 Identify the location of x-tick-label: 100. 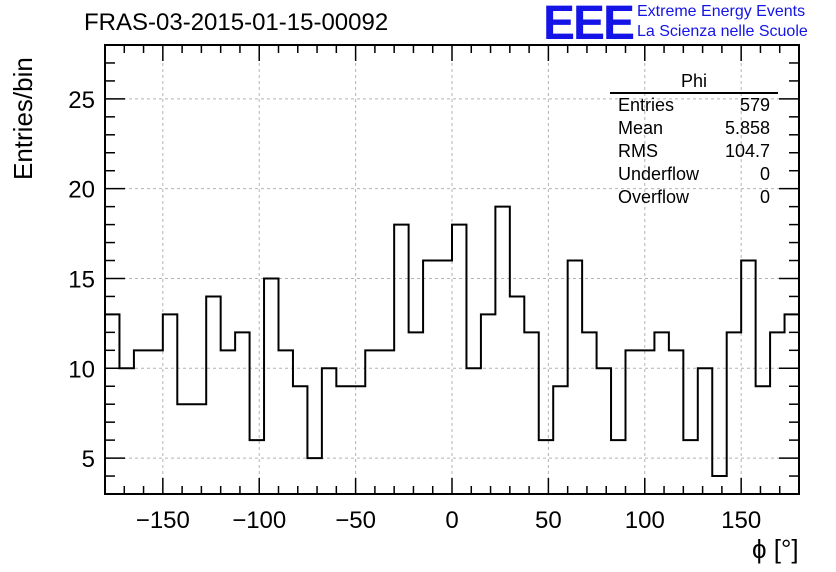
(645, 520).